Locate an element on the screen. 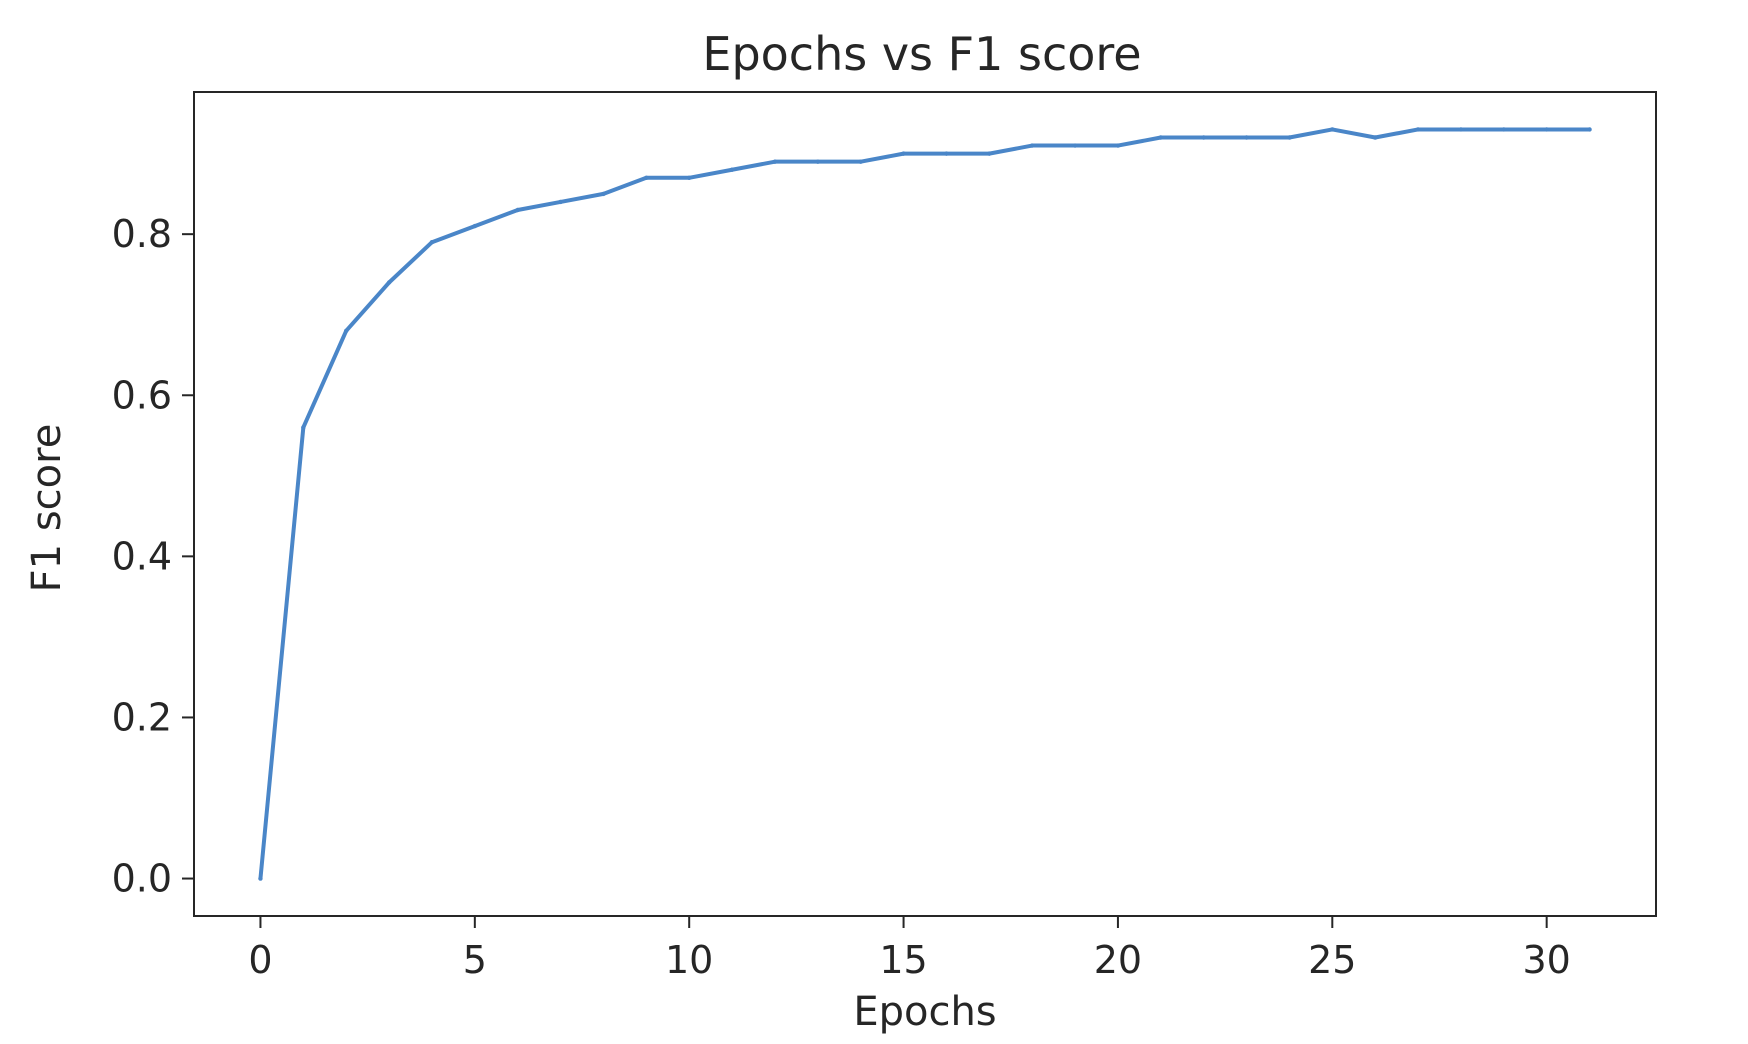 This screenshot has width=1748, height=1044. x-axis: 0 5 10 15 20 25 30 is located at coordinates (909, 949).